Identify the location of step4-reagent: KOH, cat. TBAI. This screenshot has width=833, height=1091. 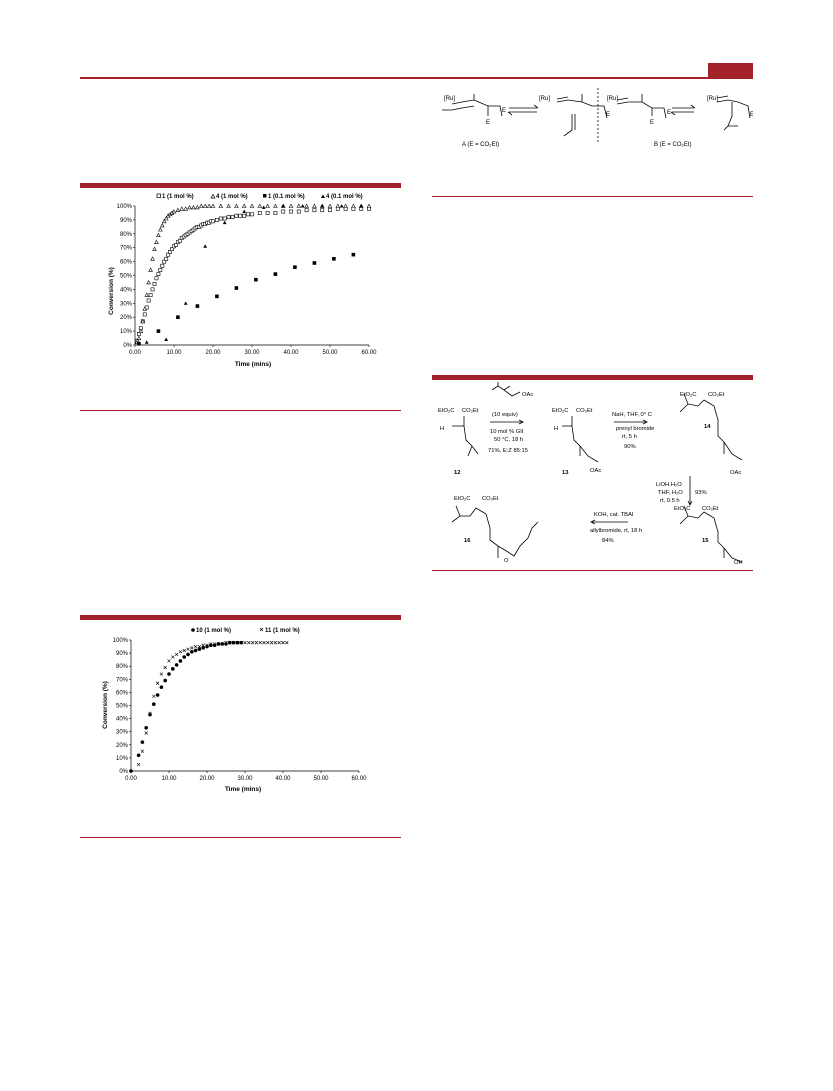
(614, 515).